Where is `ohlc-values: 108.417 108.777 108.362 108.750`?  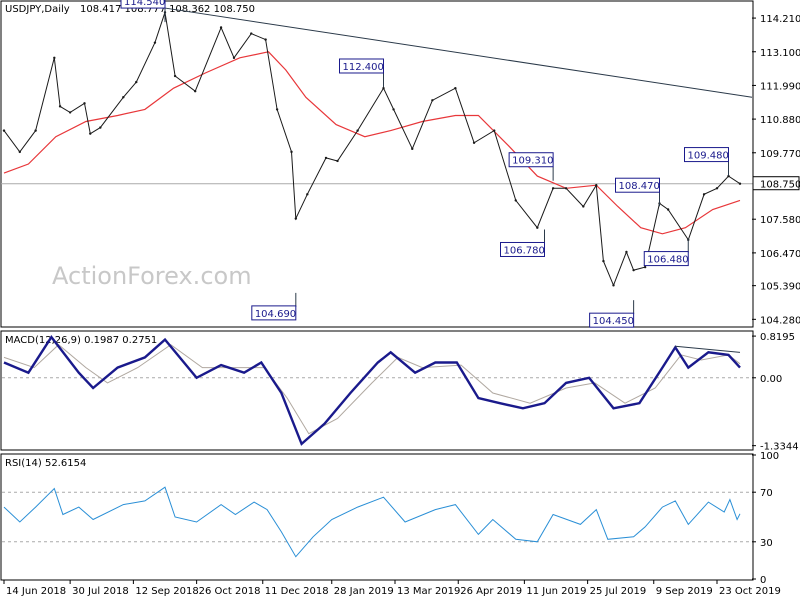
ohlc-values: 108.417 108.777 108.362 108.750 is located at coordinates (167, 9).